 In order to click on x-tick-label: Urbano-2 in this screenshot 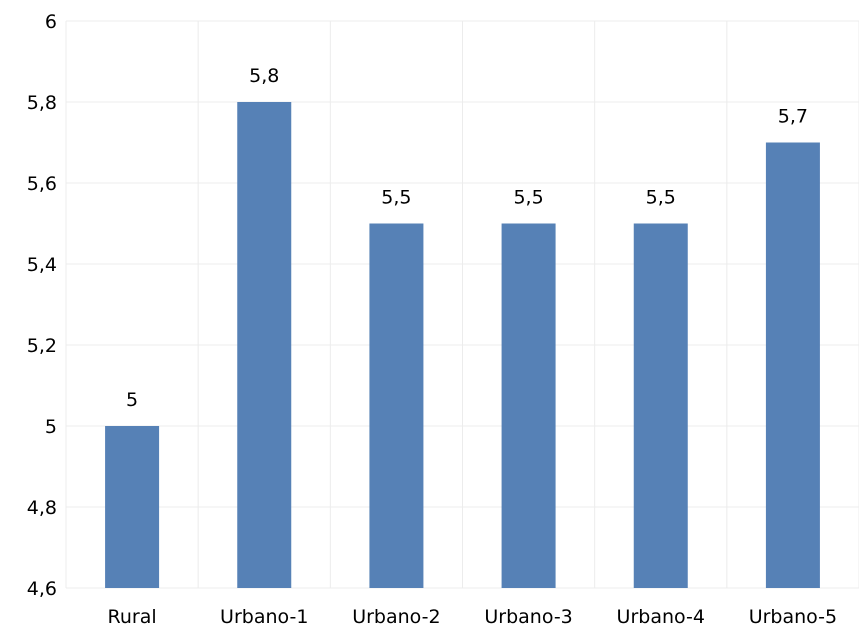, I will do `click(396, 617)`.